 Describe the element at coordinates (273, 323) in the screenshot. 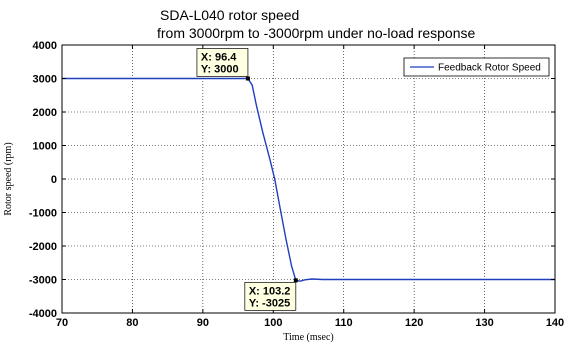

I see `x-tick-label: 100` at that location.